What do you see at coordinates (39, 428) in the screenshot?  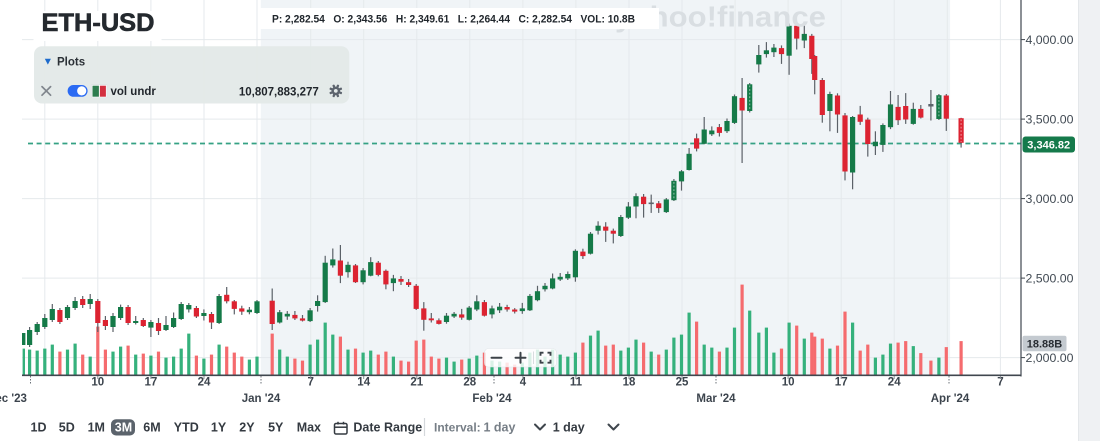 I see `svg-text: 1D` at bounding box center [39, 428].